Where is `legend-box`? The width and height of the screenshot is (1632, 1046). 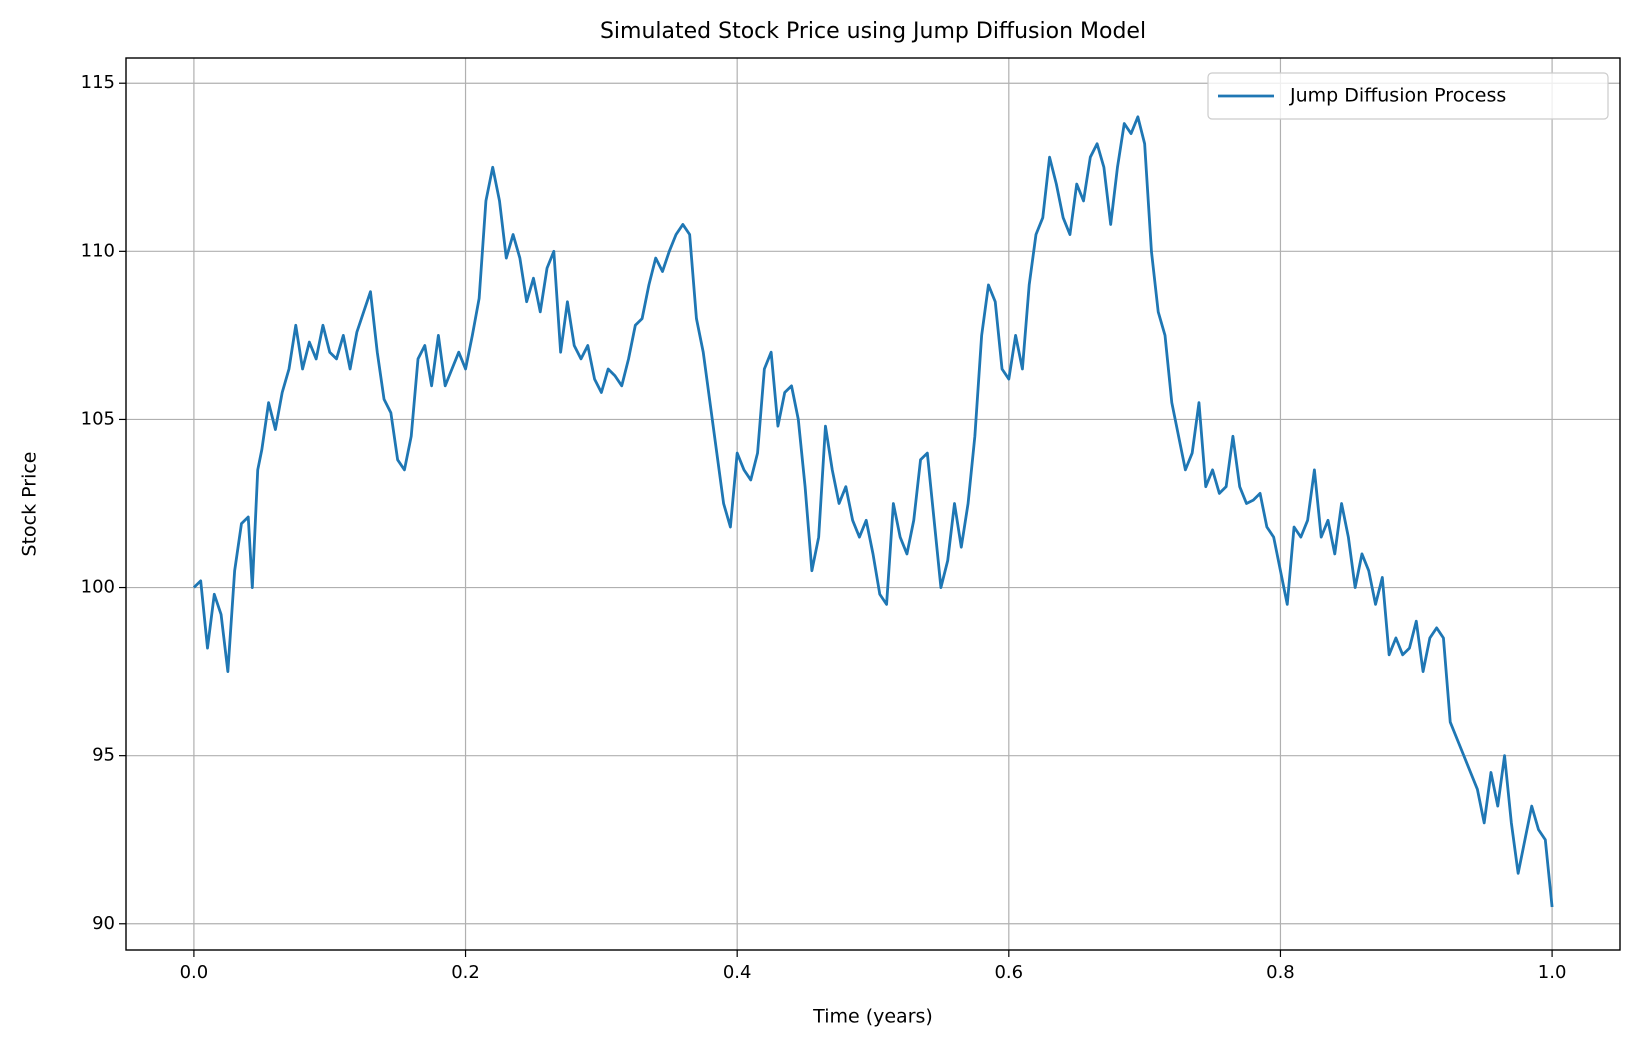 legend-box is located at coordinates (1408, 96).